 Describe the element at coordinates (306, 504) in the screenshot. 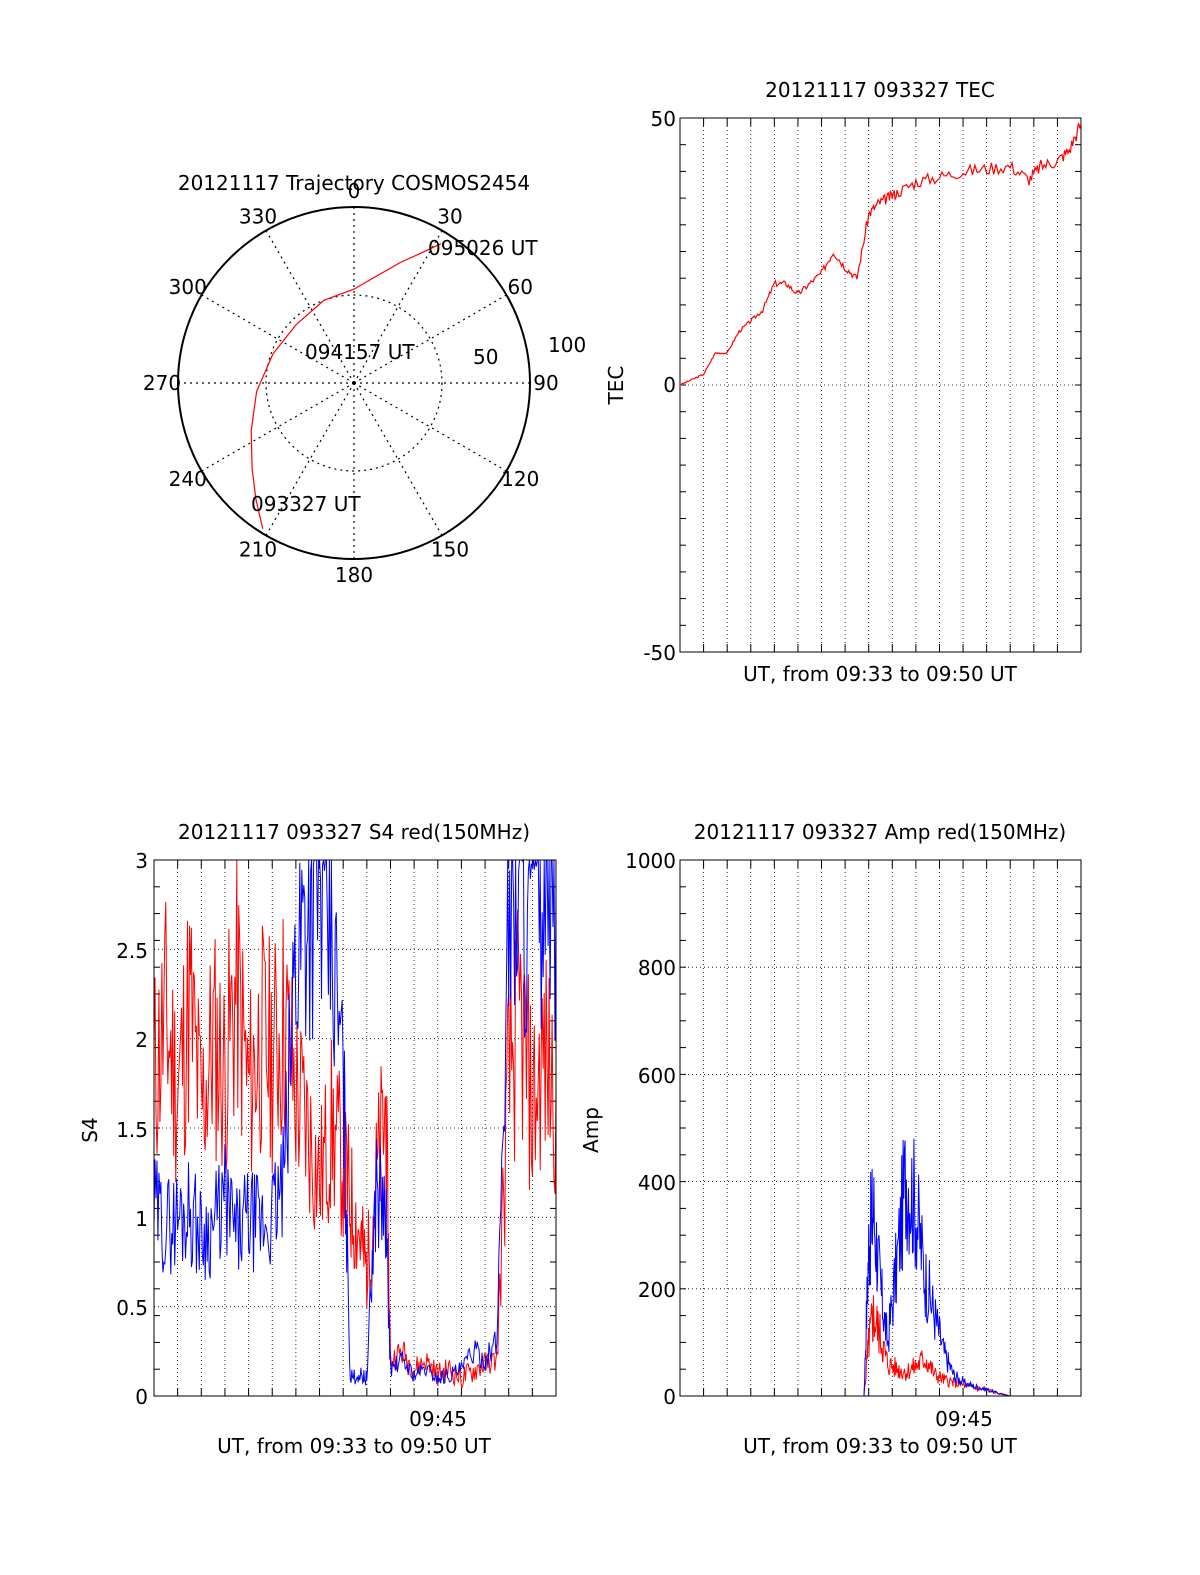

I see `polar-time-start: 093327 UT` at that location.